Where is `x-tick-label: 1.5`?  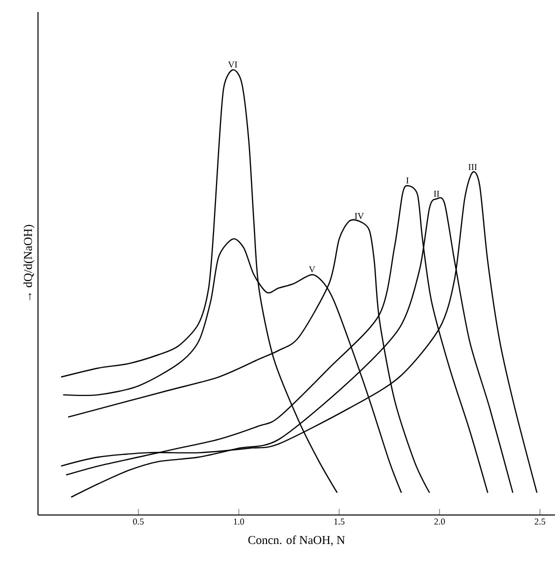 x-tick-label: 1.5 is located at coordinates (339, 521).